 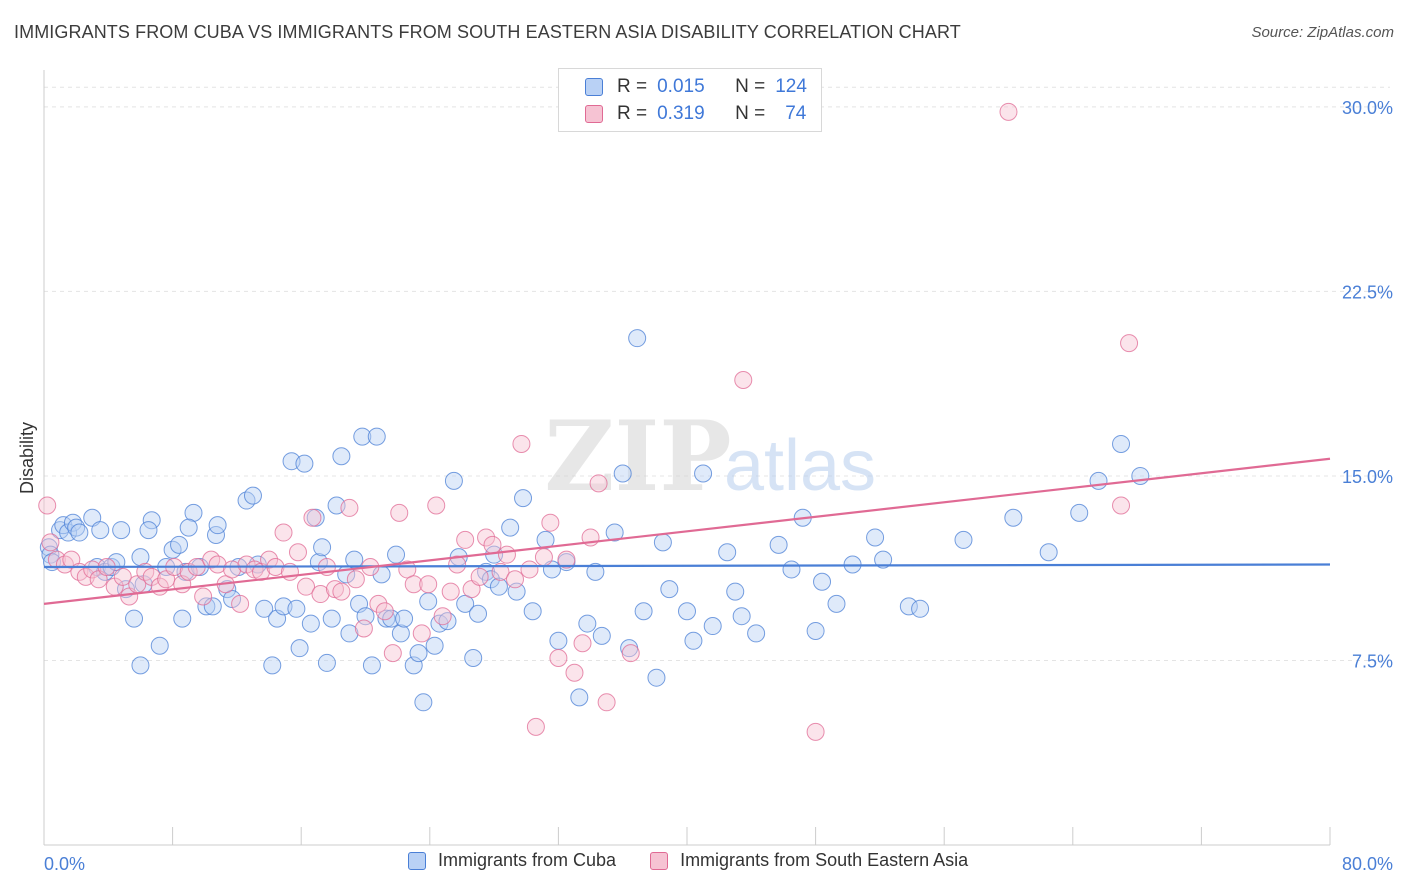 I want to click on stats-r-value: 0.015, so click(x=681, y=86).